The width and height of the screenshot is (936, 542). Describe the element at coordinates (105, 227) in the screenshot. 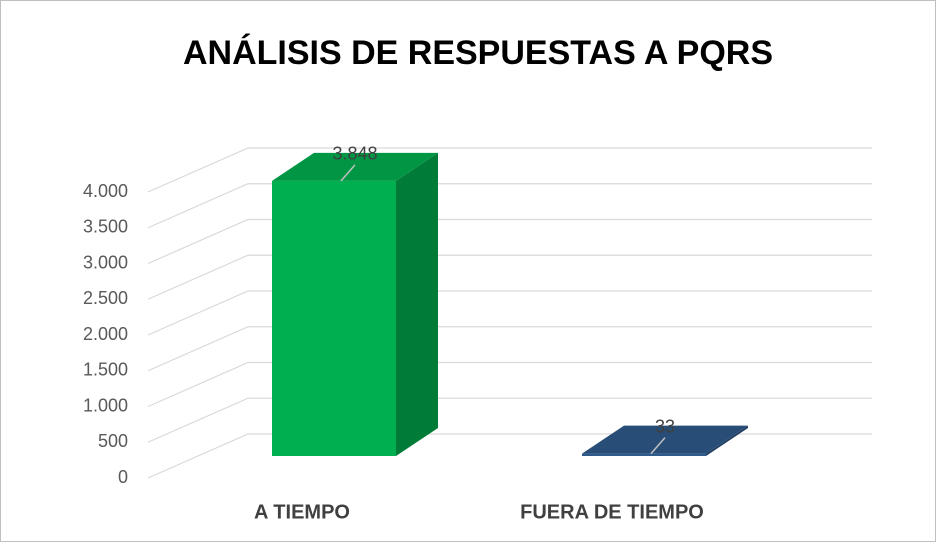

I see `y-tick-label: 3.500` at that location.